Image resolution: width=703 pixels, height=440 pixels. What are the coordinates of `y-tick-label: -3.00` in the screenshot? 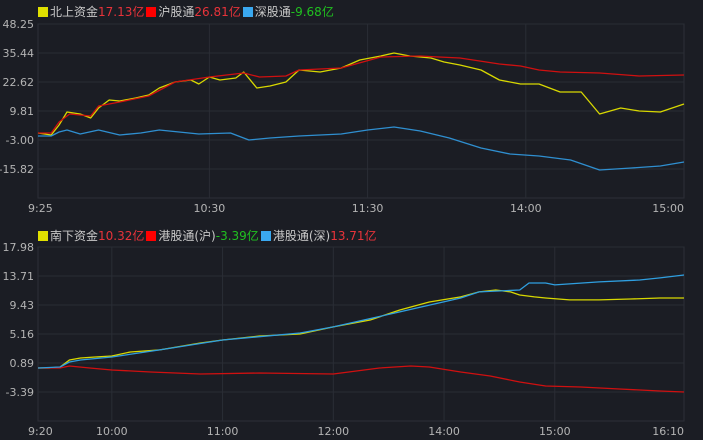 It's located at (20, 140).